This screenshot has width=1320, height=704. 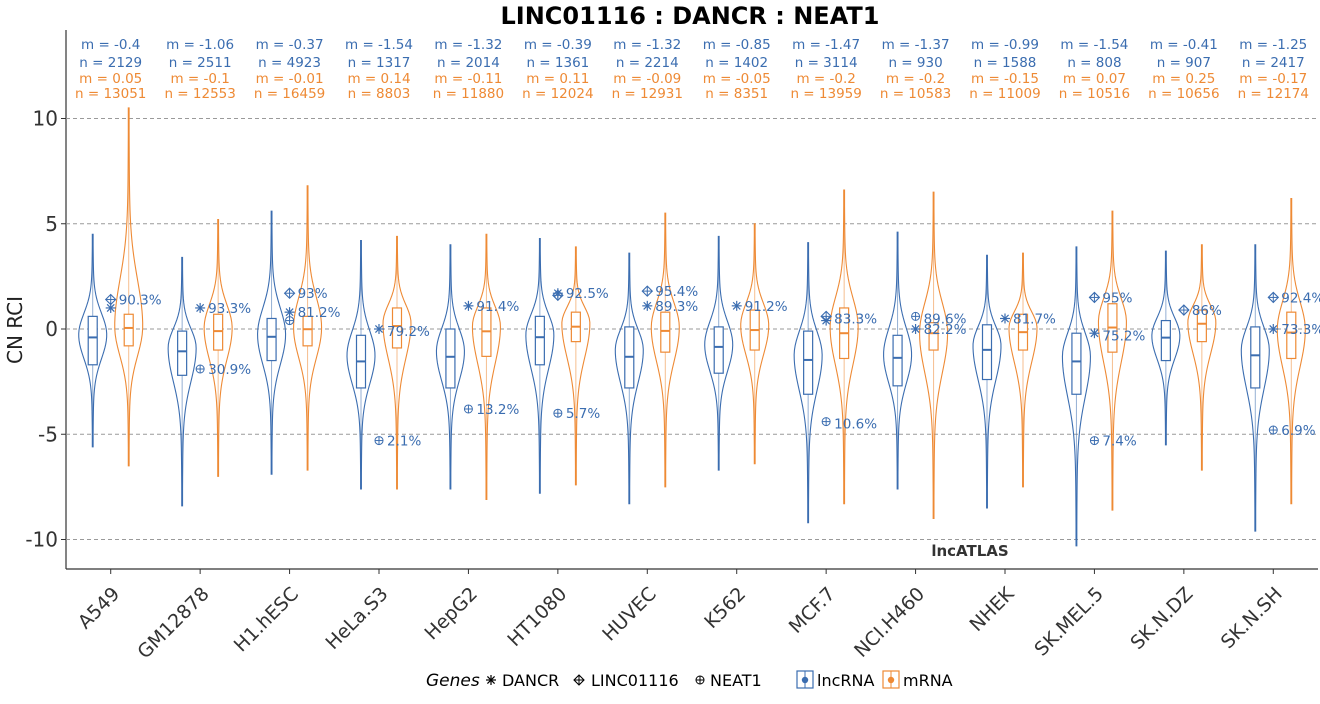 I want to click on stat-mrna-m: m = -0.15, so click(x=1005, y=79).